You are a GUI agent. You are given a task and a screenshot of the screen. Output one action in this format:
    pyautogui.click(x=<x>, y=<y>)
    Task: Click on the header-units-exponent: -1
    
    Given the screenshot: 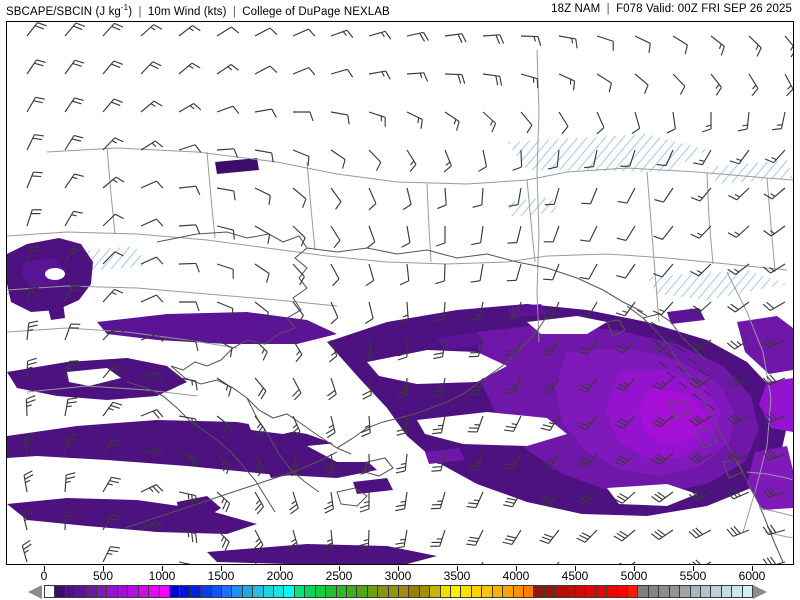 What is the action you would take?
    pyautogui.click(x=124, y=7)
    